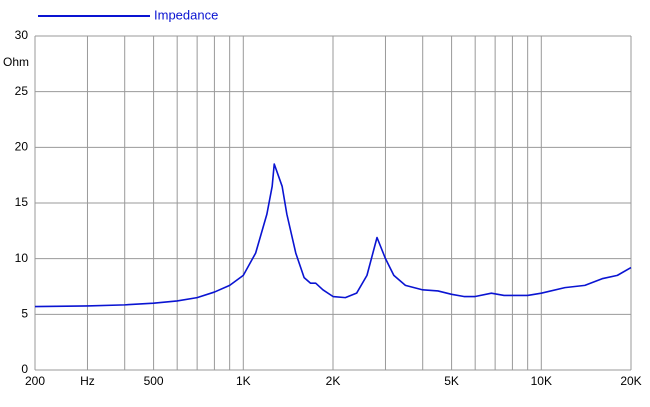 Image resolution: width=650 pixels, height=407 pixels. What do you see at coordinates (24, 314) in the screenshot?
I see `y-tick-label: 5` at bounding box center [24, 314].